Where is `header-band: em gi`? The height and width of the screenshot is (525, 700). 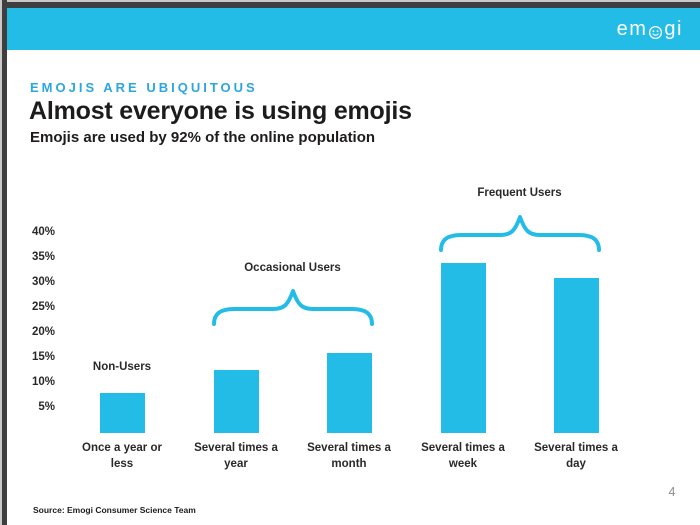 header-band: em gi is located at coordinates (353, 29).